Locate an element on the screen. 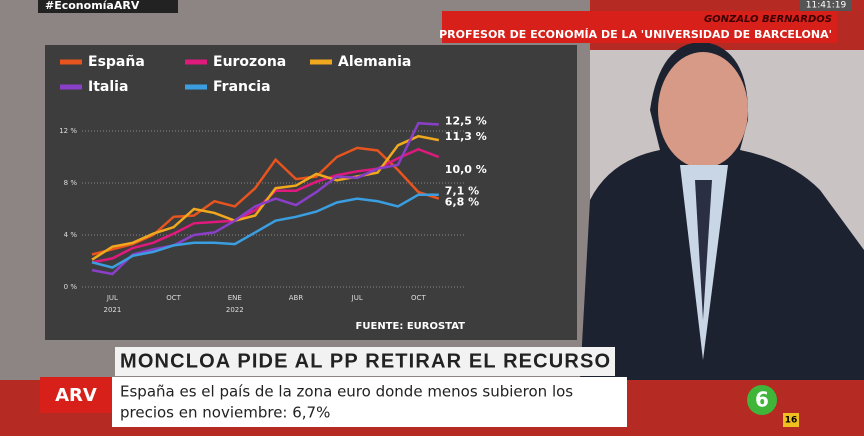 The height and width of the screenshot is (440, 864). y-tick-label: 8 % is located at coordinates (71, 183).